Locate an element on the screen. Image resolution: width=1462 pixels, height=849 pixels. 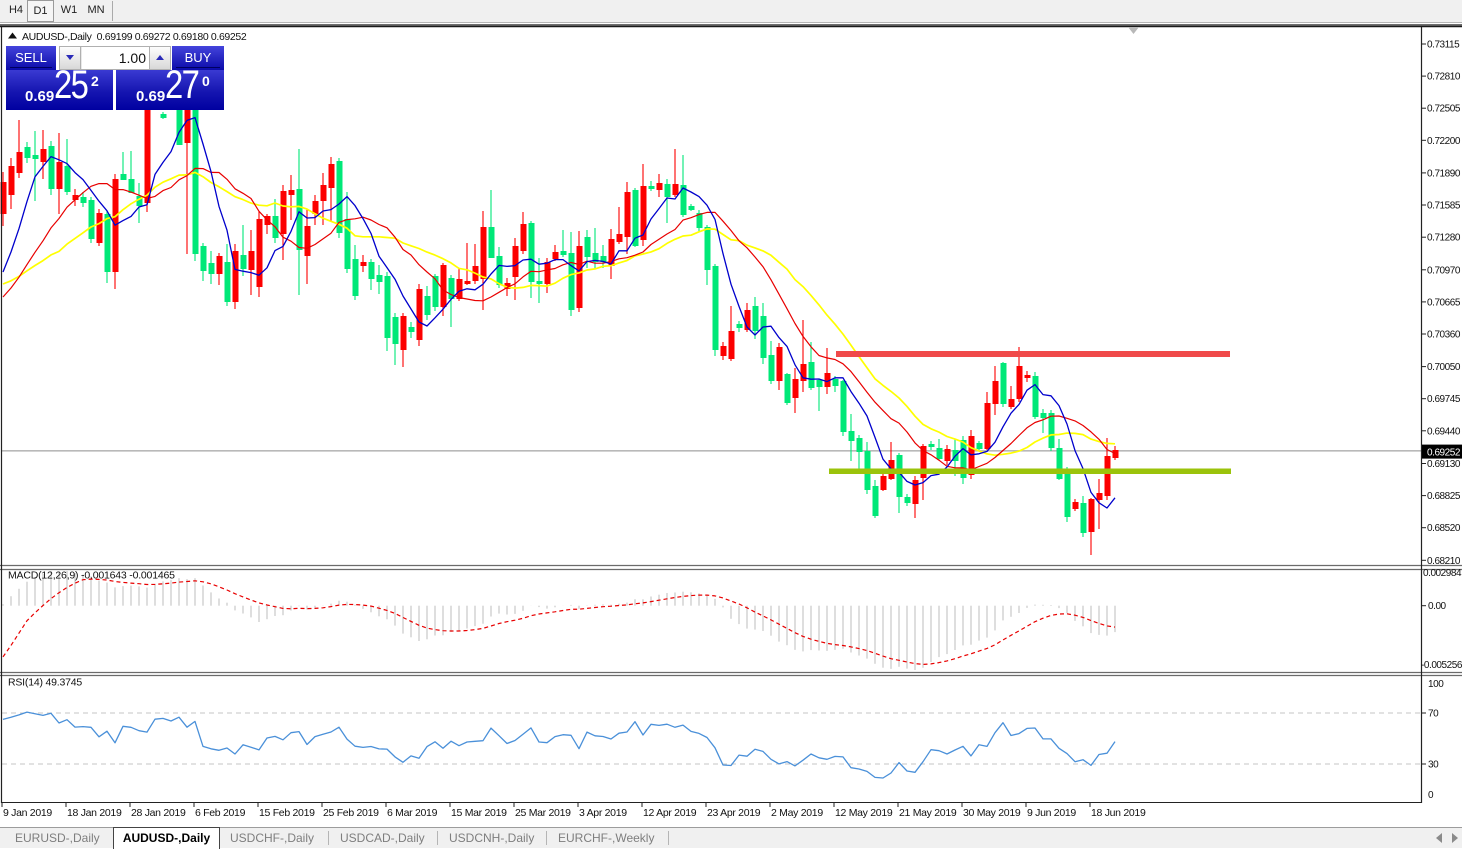
svg-text: 0.69130 is located at coordinates (1444, 464).